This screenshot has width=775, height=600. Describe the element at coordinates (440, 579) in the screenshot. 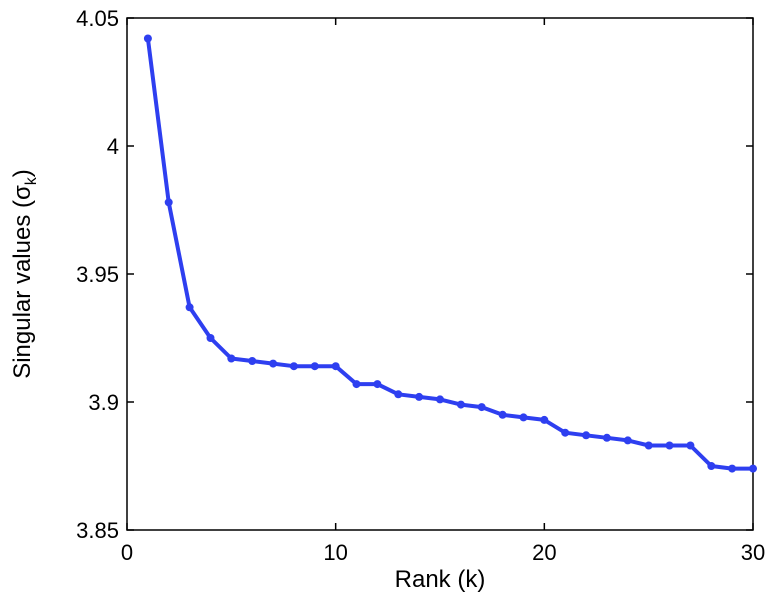

I see `x-axis-label: Rank (k)` at that location.